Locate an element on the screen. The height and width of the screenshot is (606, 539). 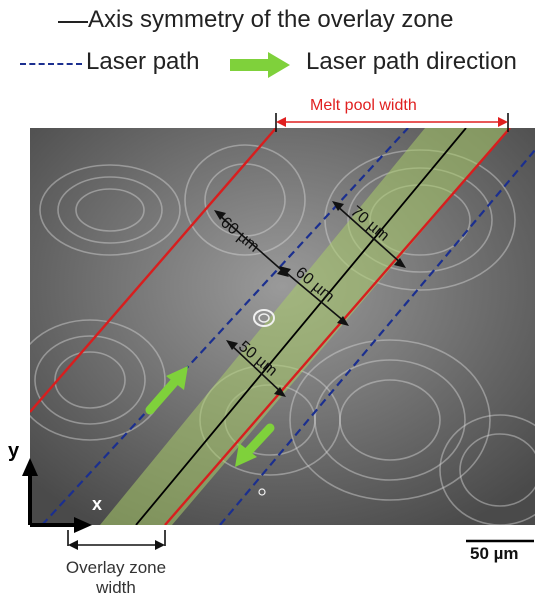
overlay-zone-width-label: Overlay zone width is located at coordinates (116, 578).